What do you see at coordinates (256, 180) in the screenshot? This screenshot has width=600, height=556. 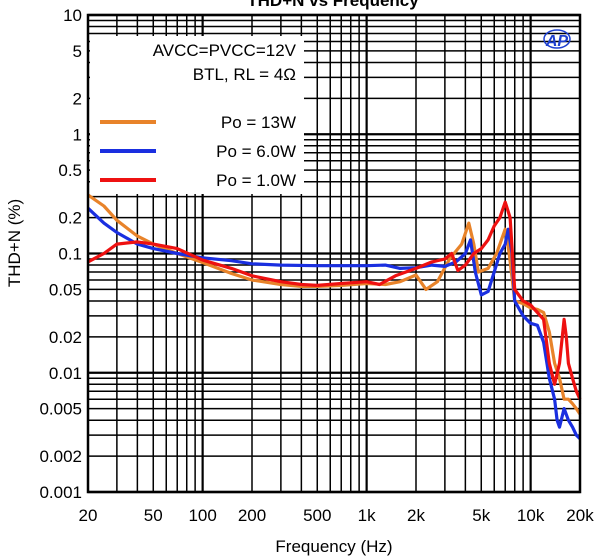 I see `legend-entry-3: Po = 1.0W` at bounding box center [256, 180].